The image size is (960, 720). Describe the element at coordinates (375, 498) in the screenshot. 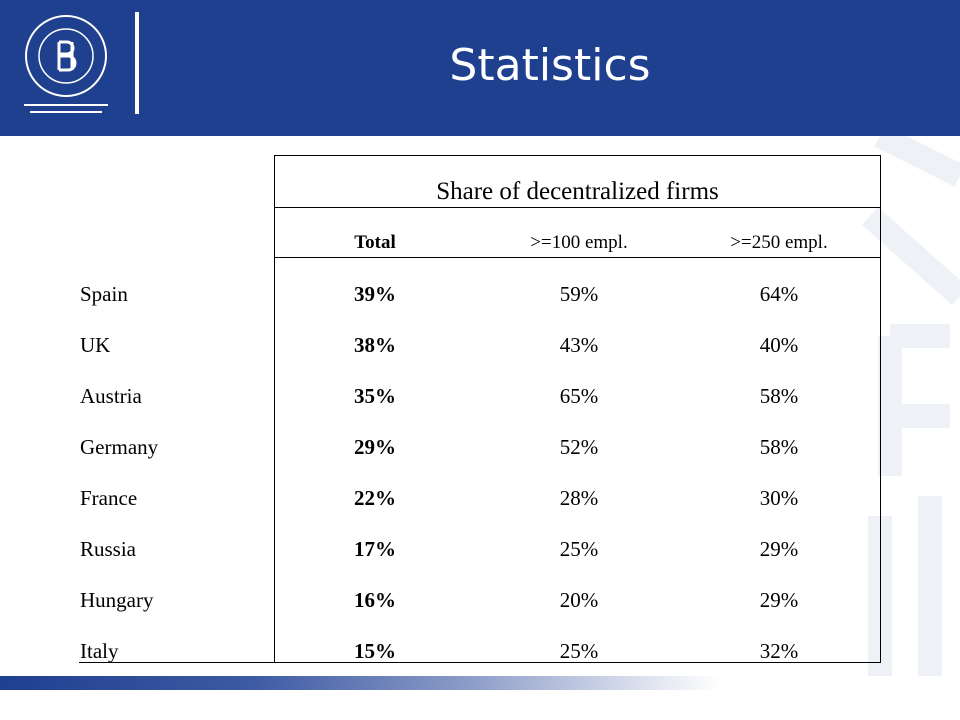

I see `total-cell: 22%` at that location.